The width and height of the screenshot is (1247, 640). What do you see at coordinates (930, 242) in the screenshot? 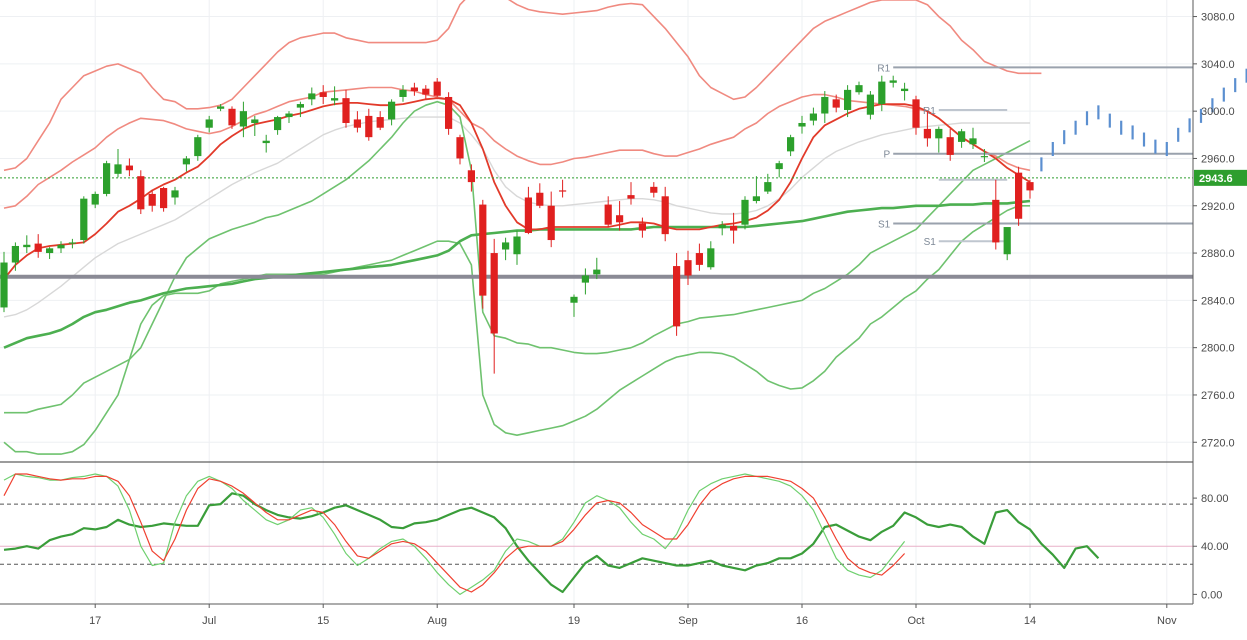
I see `level-label-7: S1` at bounding box center [930, 242].